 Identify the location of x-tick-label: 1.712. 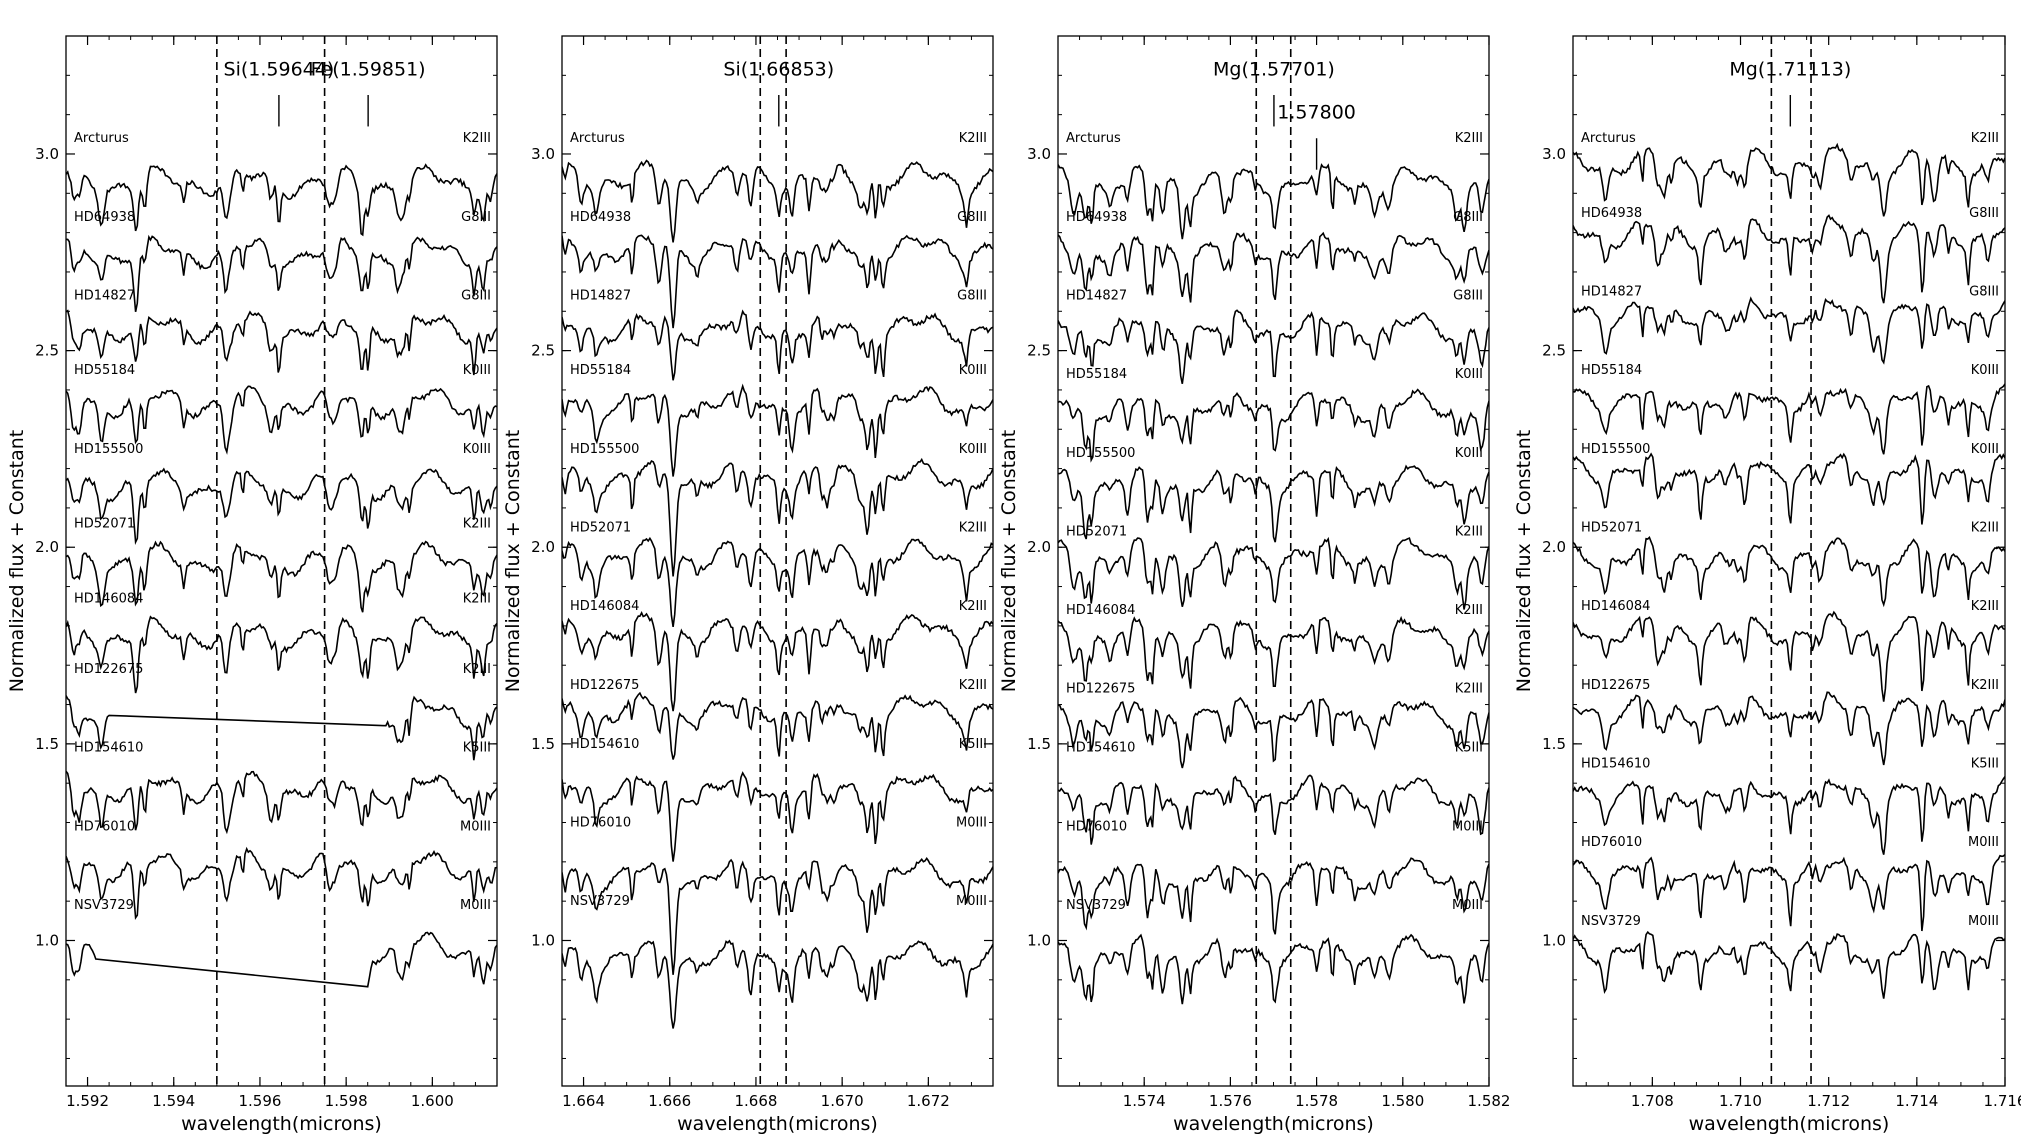
(1828, 1101).